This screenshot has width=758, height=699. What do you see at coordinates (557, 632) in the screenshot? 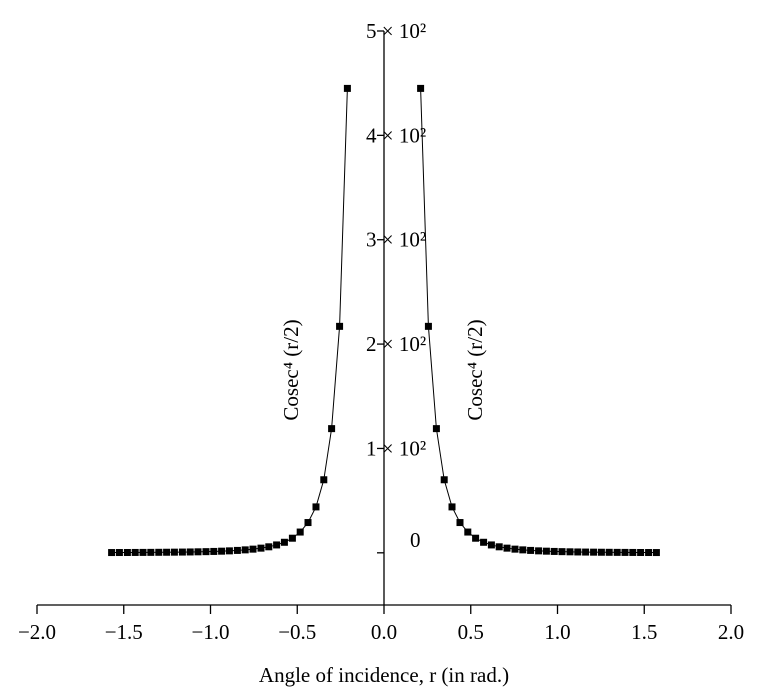
I see `x-tick-label: 1.0` at bounding box center [557, 632].